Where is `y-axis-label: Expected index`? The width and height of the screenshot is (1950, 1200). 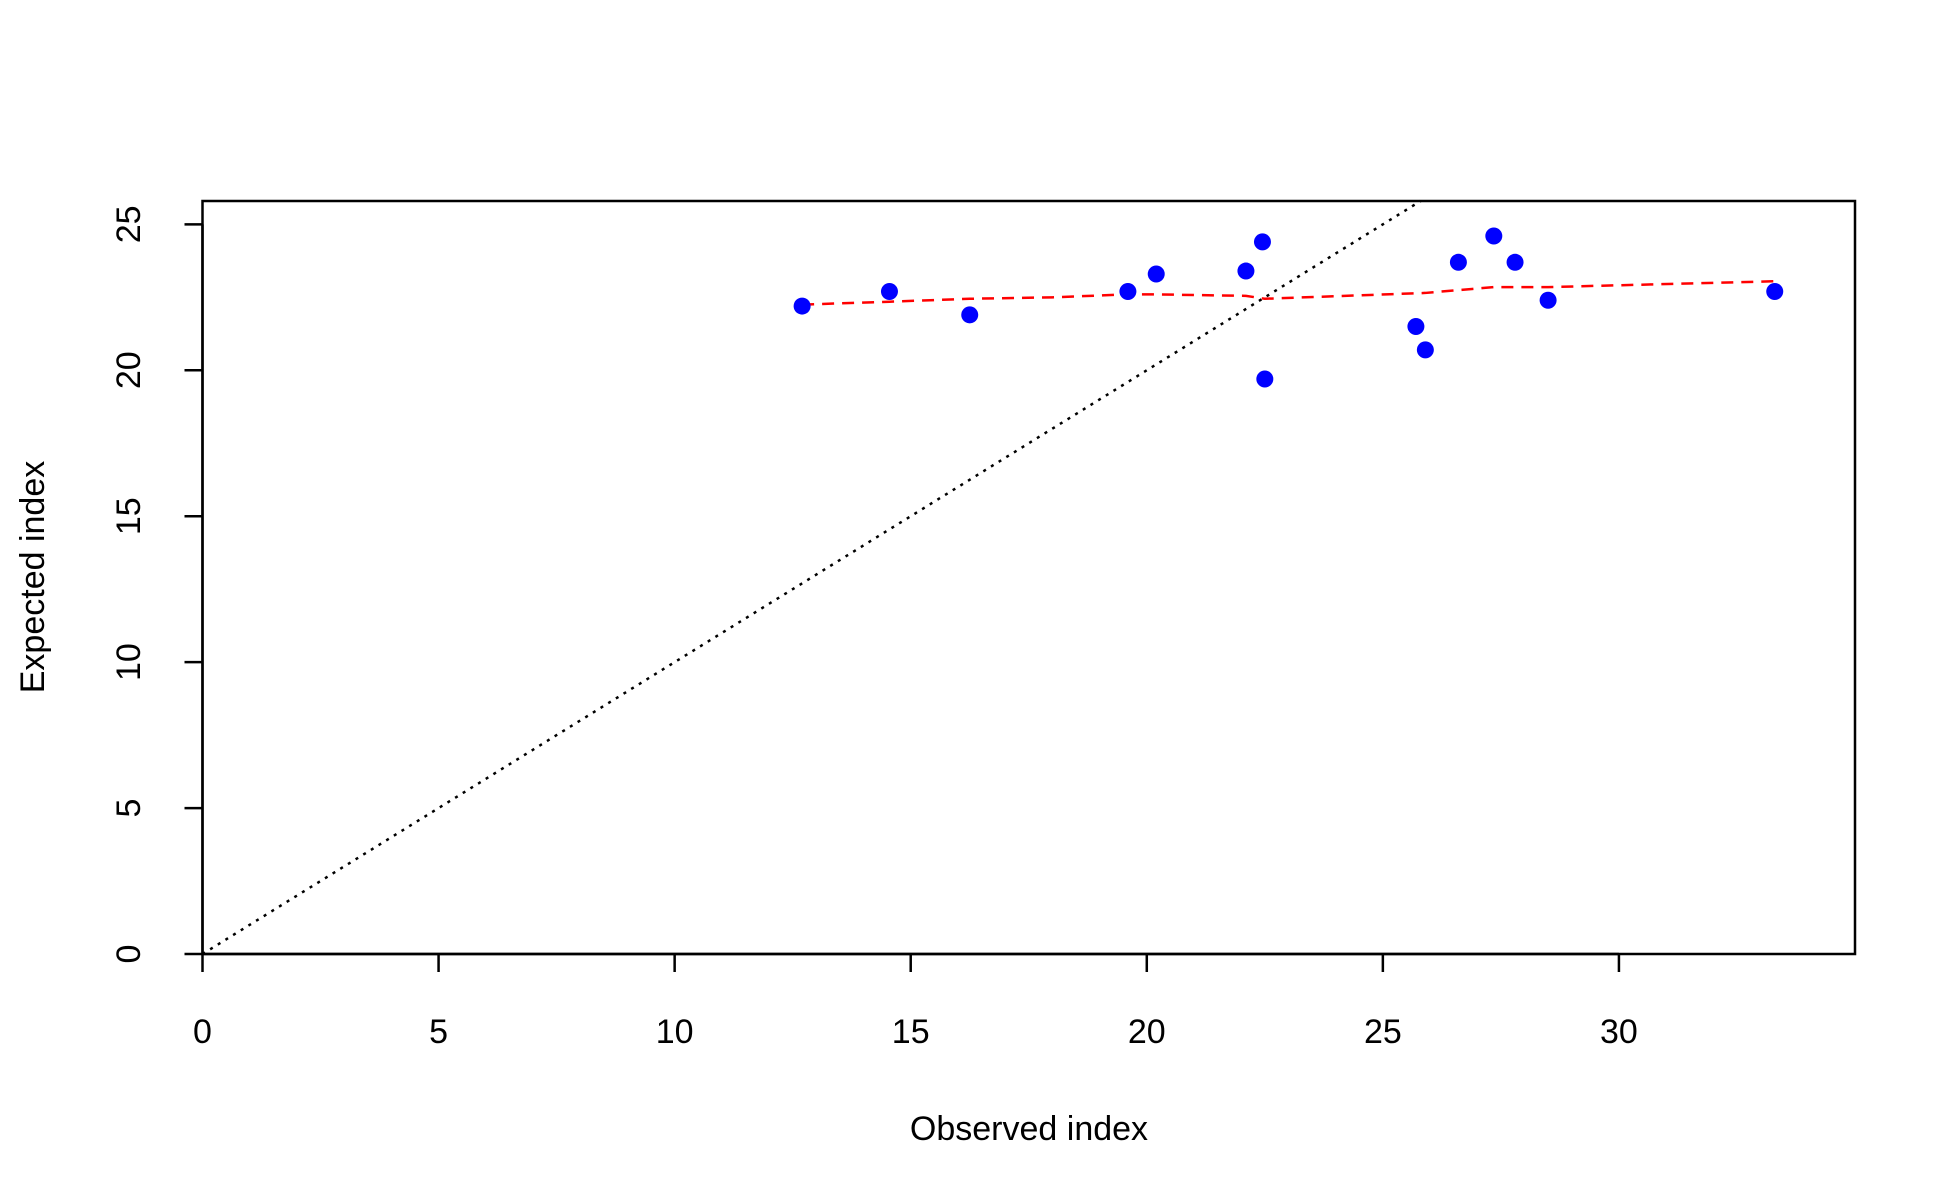 y-axis-label: Expected index is located at coordinates (33, 577).